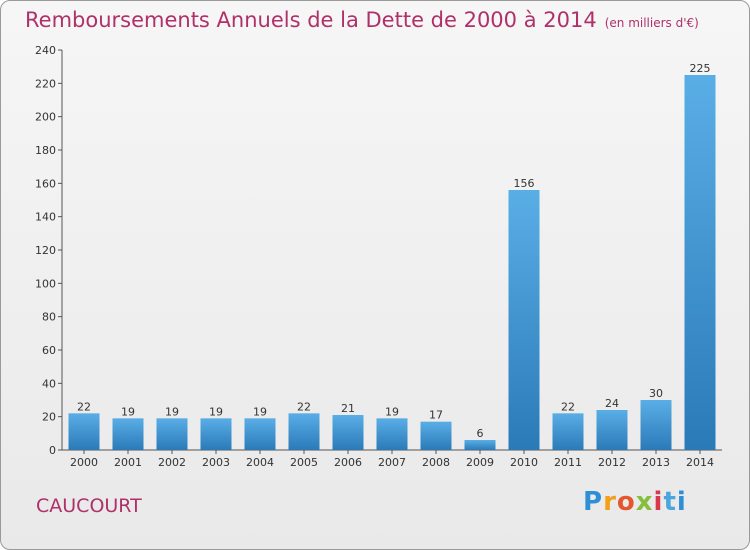 This screenshot has width=750, height=550. What do you see at coordinates (635, 502) in the screenshot?
I see `proxiti-logo: Proxiti` at bounding box center [635, 502].